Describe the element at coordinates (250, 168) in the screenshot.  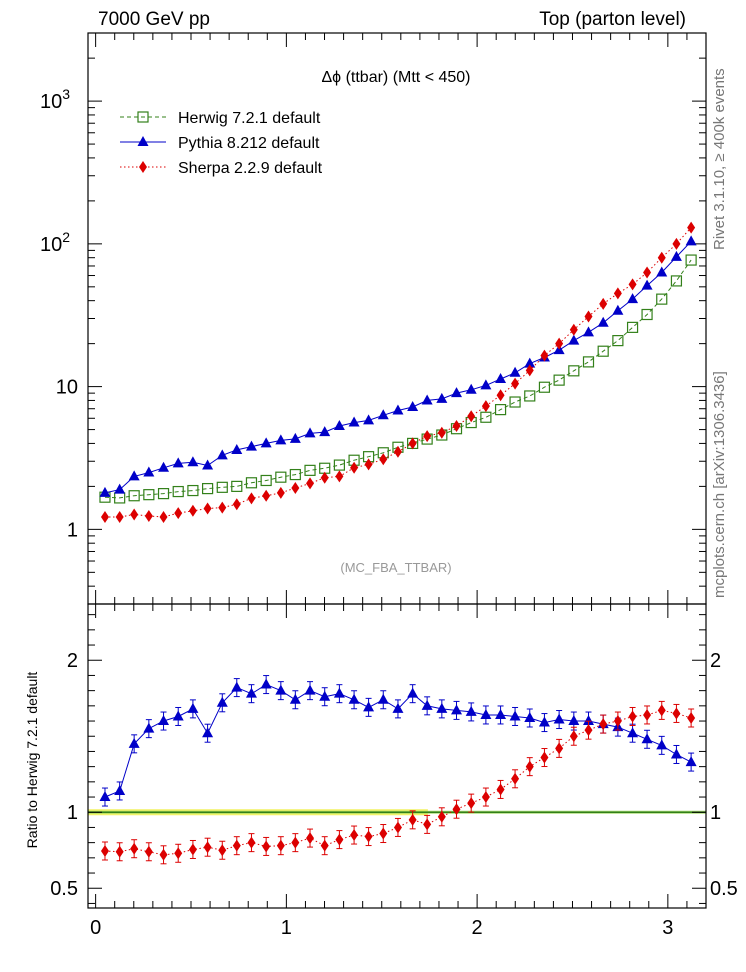
I see `legend-label: Sherpa 2.2.9 default` at that location.